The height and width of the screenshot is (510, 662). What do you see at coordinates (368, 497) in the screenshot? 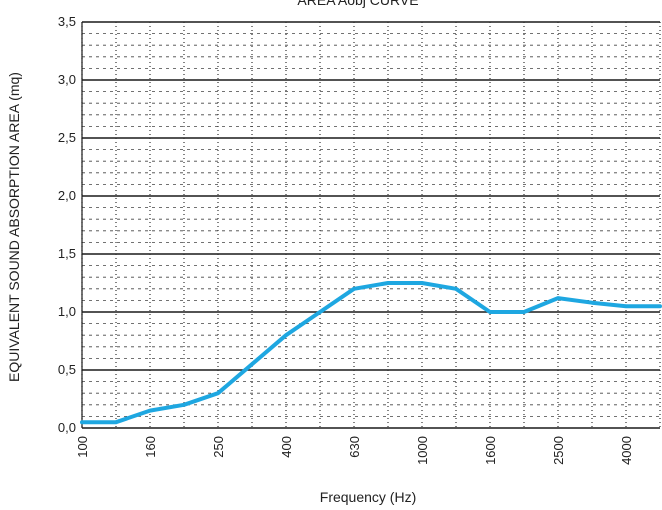
I see `x-axis-title: Frequency (Hz)` at bounding box center [368, 497].